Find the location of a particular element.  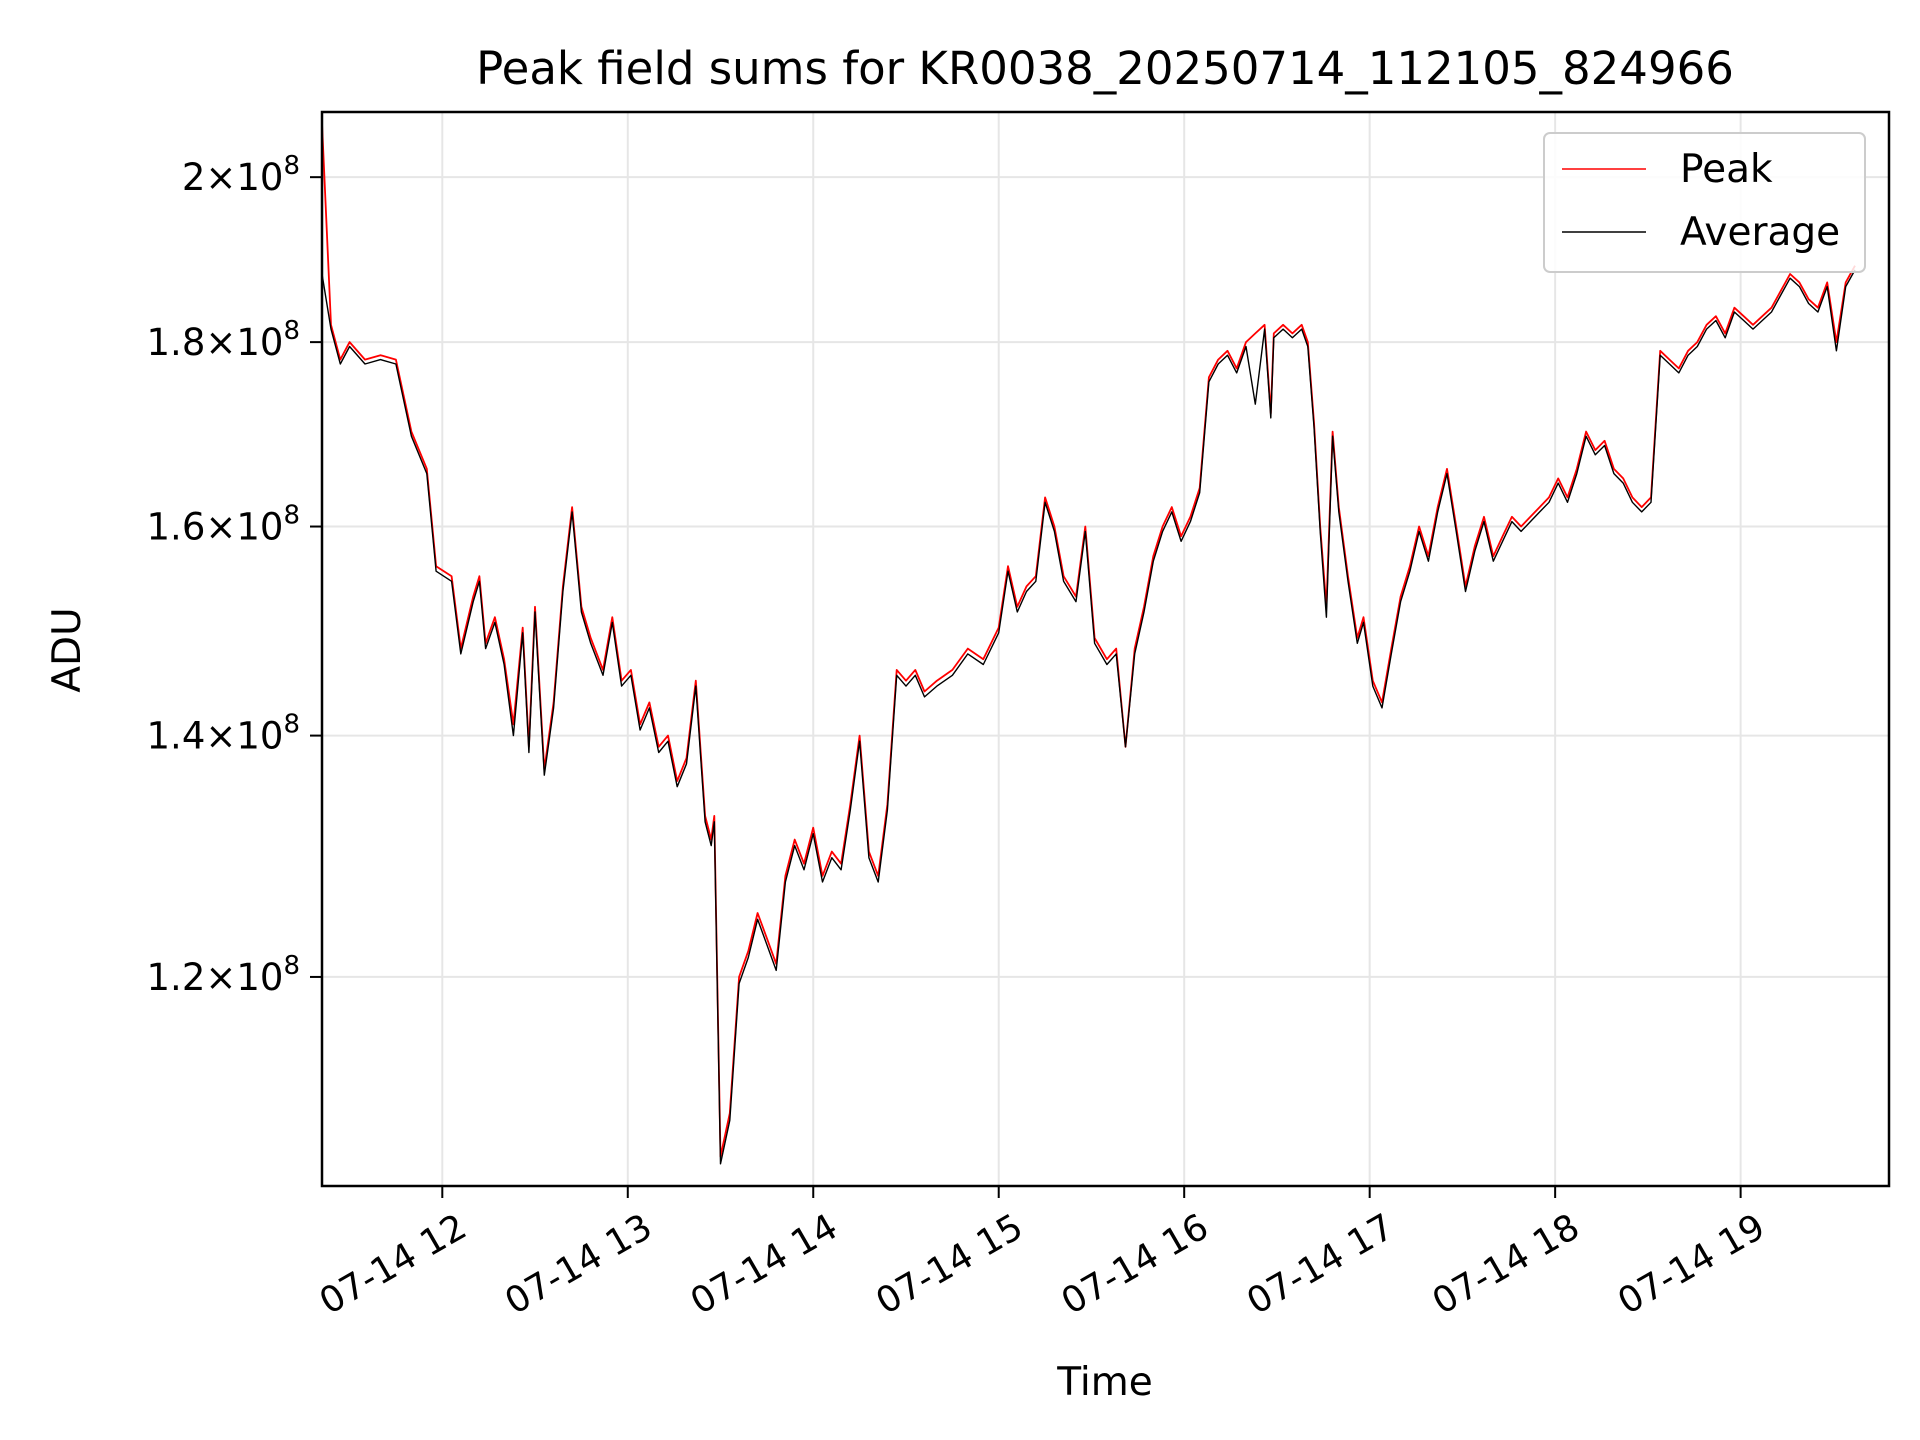

legend: Peak Average is located at coordinates (1704, 202).